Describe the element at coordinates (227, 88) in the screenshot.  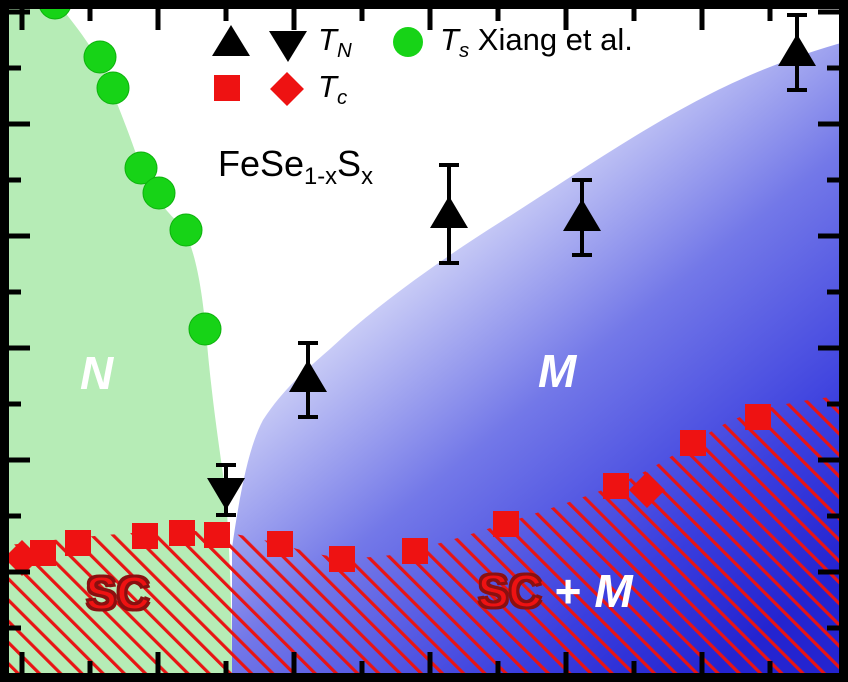
I see `legend-square-icon` at that location.